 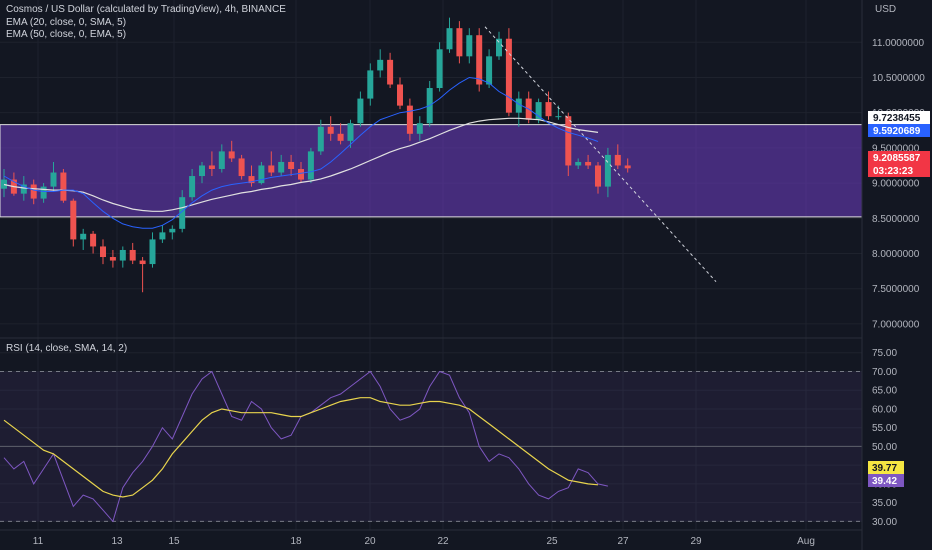 I want to click on last-price-tag: 9.2085587 03:23:23, so click(x=899, y=164).